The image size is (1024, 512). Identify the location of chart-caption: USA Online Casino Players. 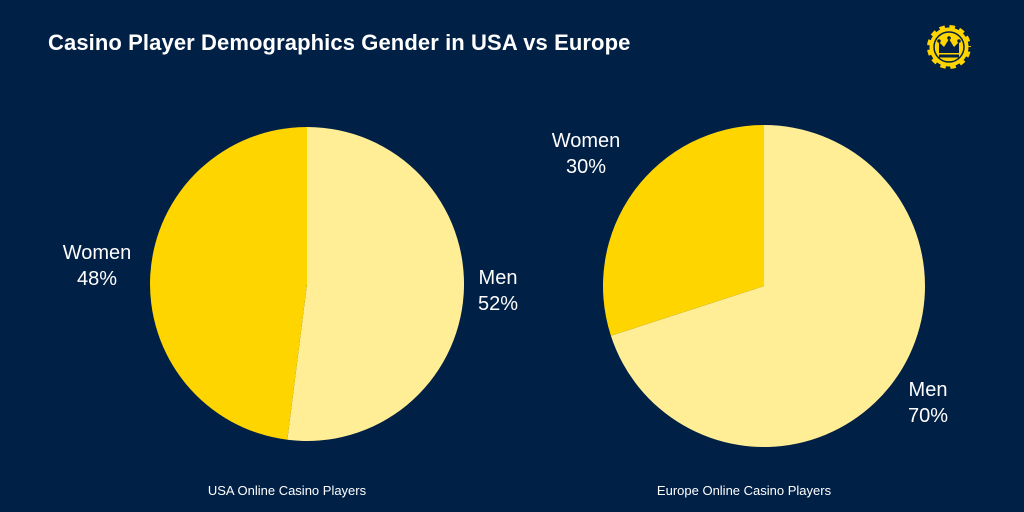
(287, 490).